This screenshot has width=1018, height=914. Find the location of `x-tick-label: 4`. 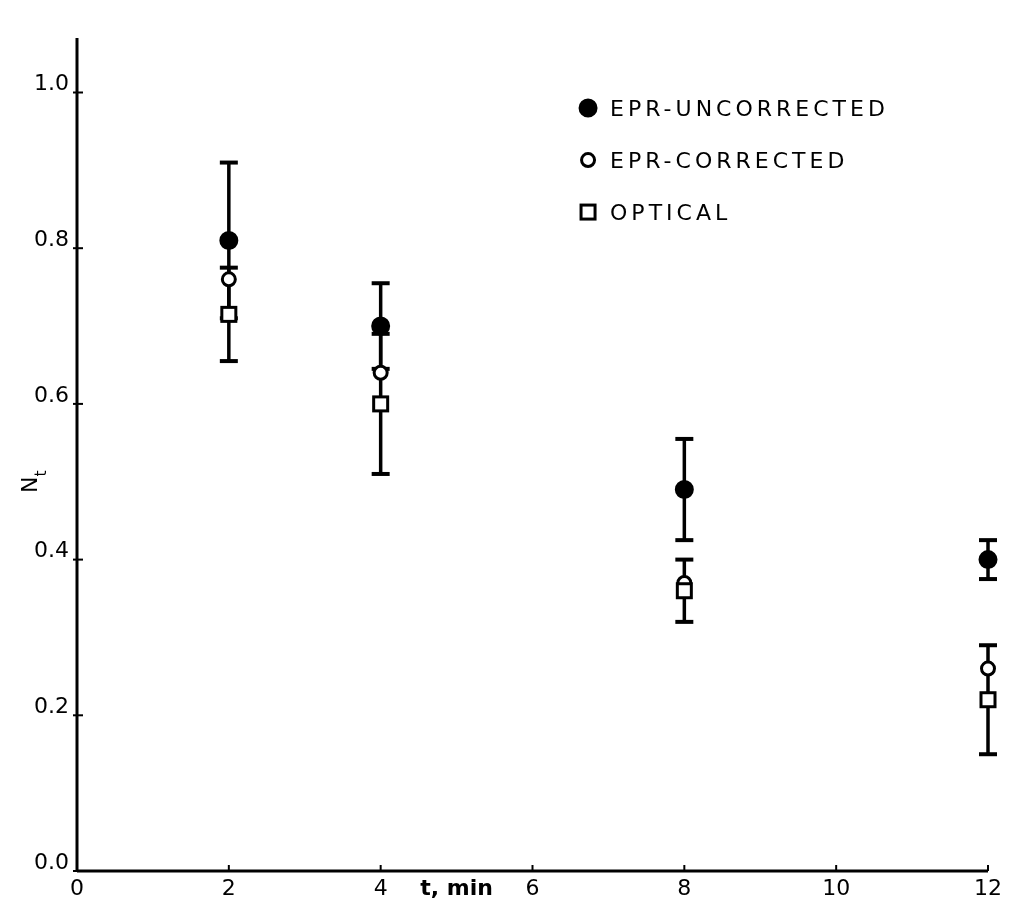

x-tick-label: 4 is located at coordinates (380, 887).